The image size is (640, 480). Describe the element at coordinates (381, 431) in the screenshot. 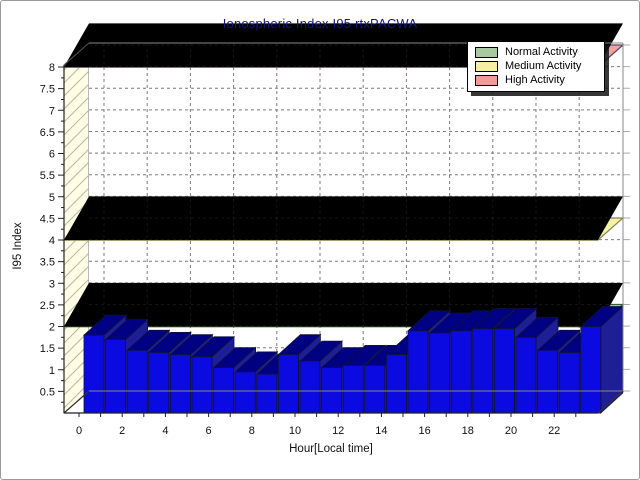

I see `x-tick-label: 14` at that location.